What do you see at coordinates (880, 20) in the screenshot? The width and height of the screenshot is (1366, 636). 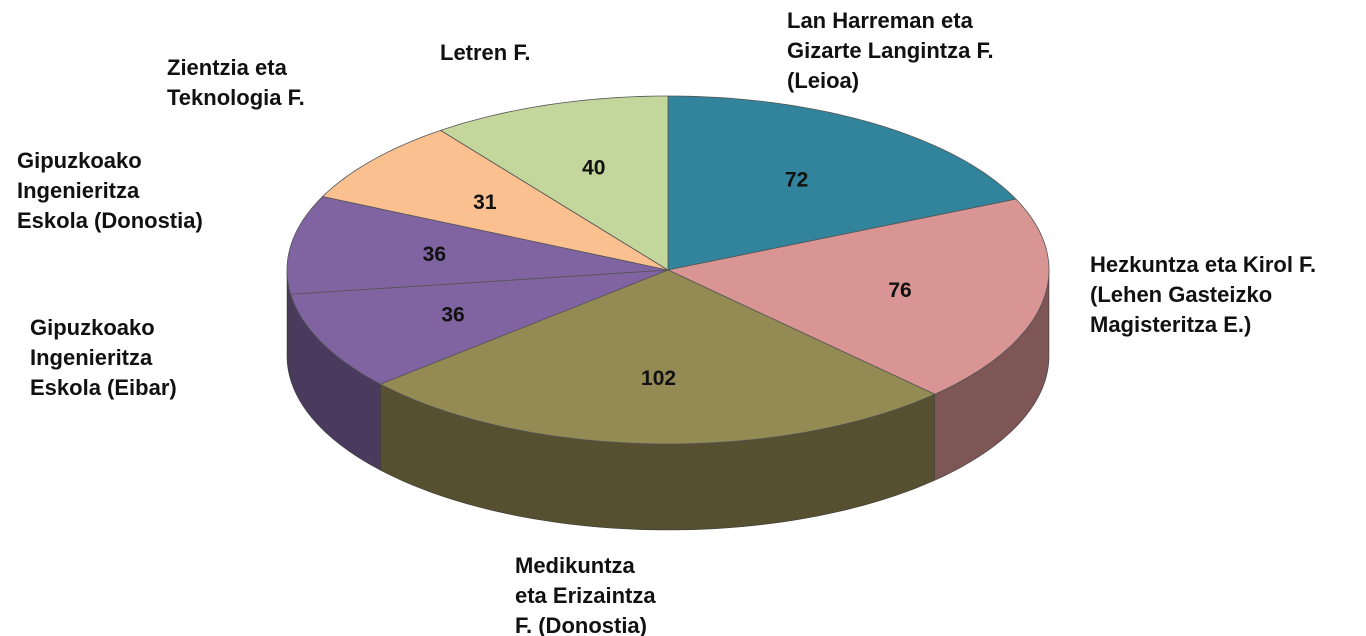 I see `category-label: Lan Harreman eta` at bounding box center [880, 20].